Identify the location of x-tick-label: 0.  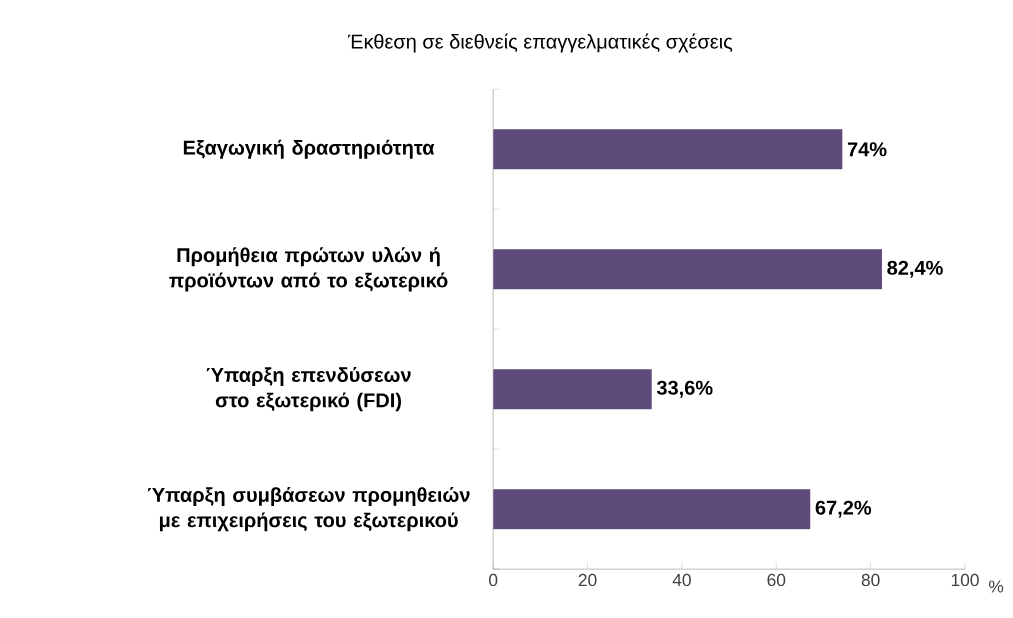
(493, 579).